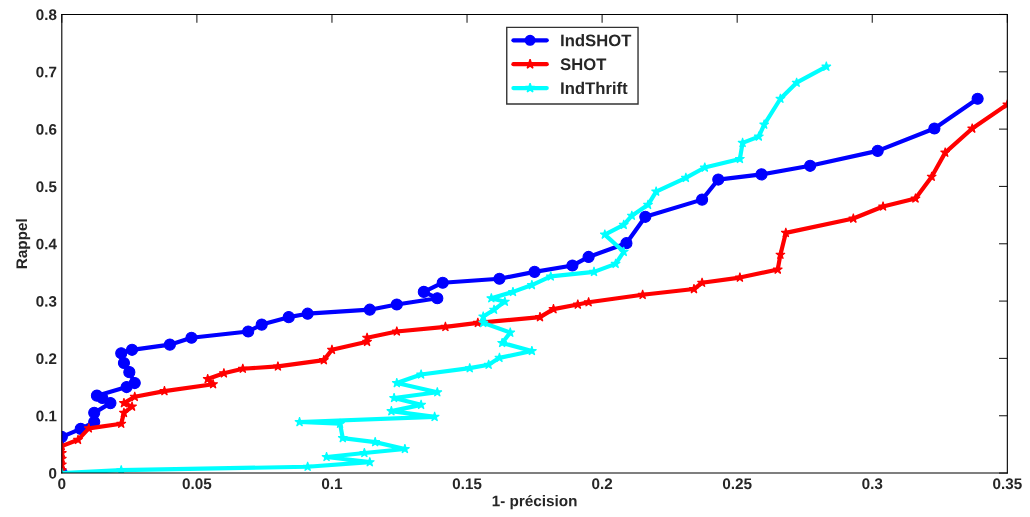  Describe the element at coordinates (332, 484) in the screenshot. I see `x-tick-label: 0.1` at that location.